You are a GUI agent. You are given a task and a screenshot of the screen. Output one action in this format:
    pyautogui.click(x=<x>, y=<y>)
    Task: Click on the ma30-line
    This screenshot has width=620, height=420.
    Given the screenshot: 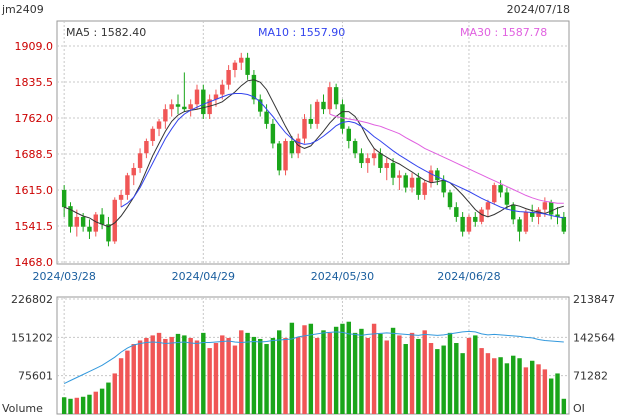 What is the action you would take?
    pyautogui.click(x=446, y=158)
    